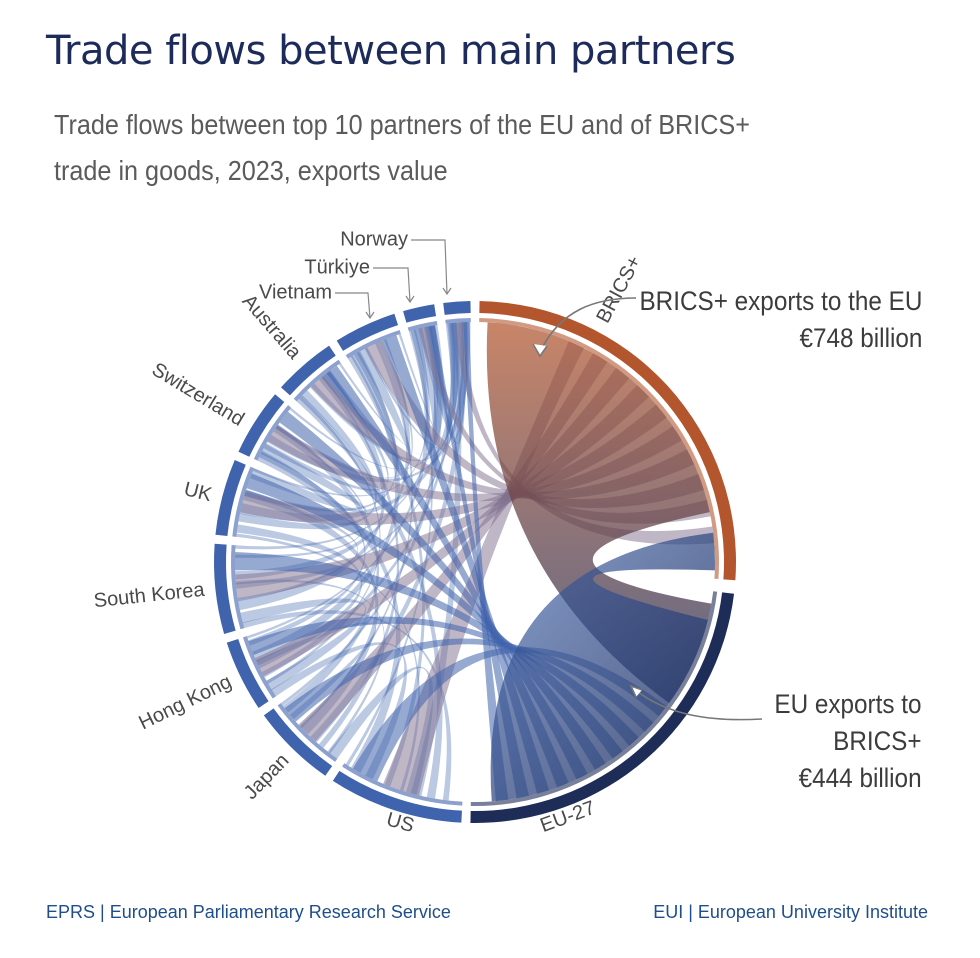 The height and width of the screenshot is (958, 980). Describe the element at coordinates (636, 691) in the screenshot. I see `eu-annotation-arrowhead` at that location.